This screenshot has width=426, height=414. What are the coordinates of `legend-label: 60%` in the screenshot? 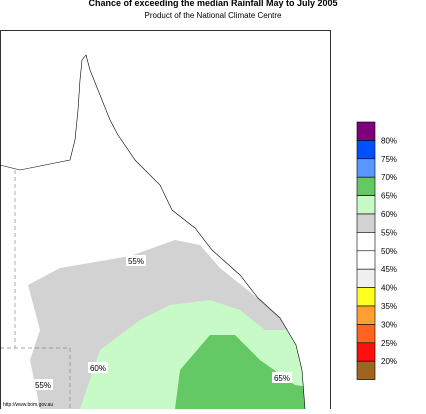 It's located at (389, 214).